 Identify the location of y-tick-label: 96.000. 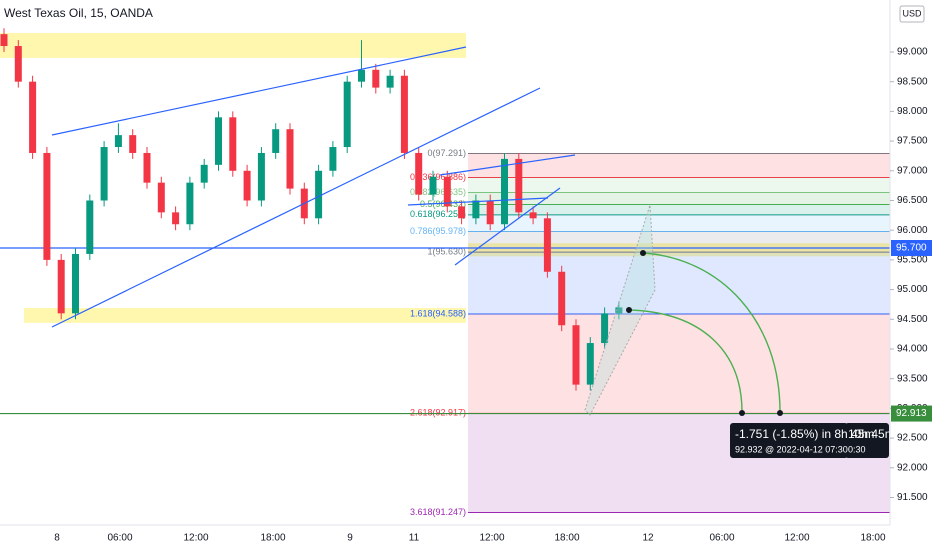
(912, 230).